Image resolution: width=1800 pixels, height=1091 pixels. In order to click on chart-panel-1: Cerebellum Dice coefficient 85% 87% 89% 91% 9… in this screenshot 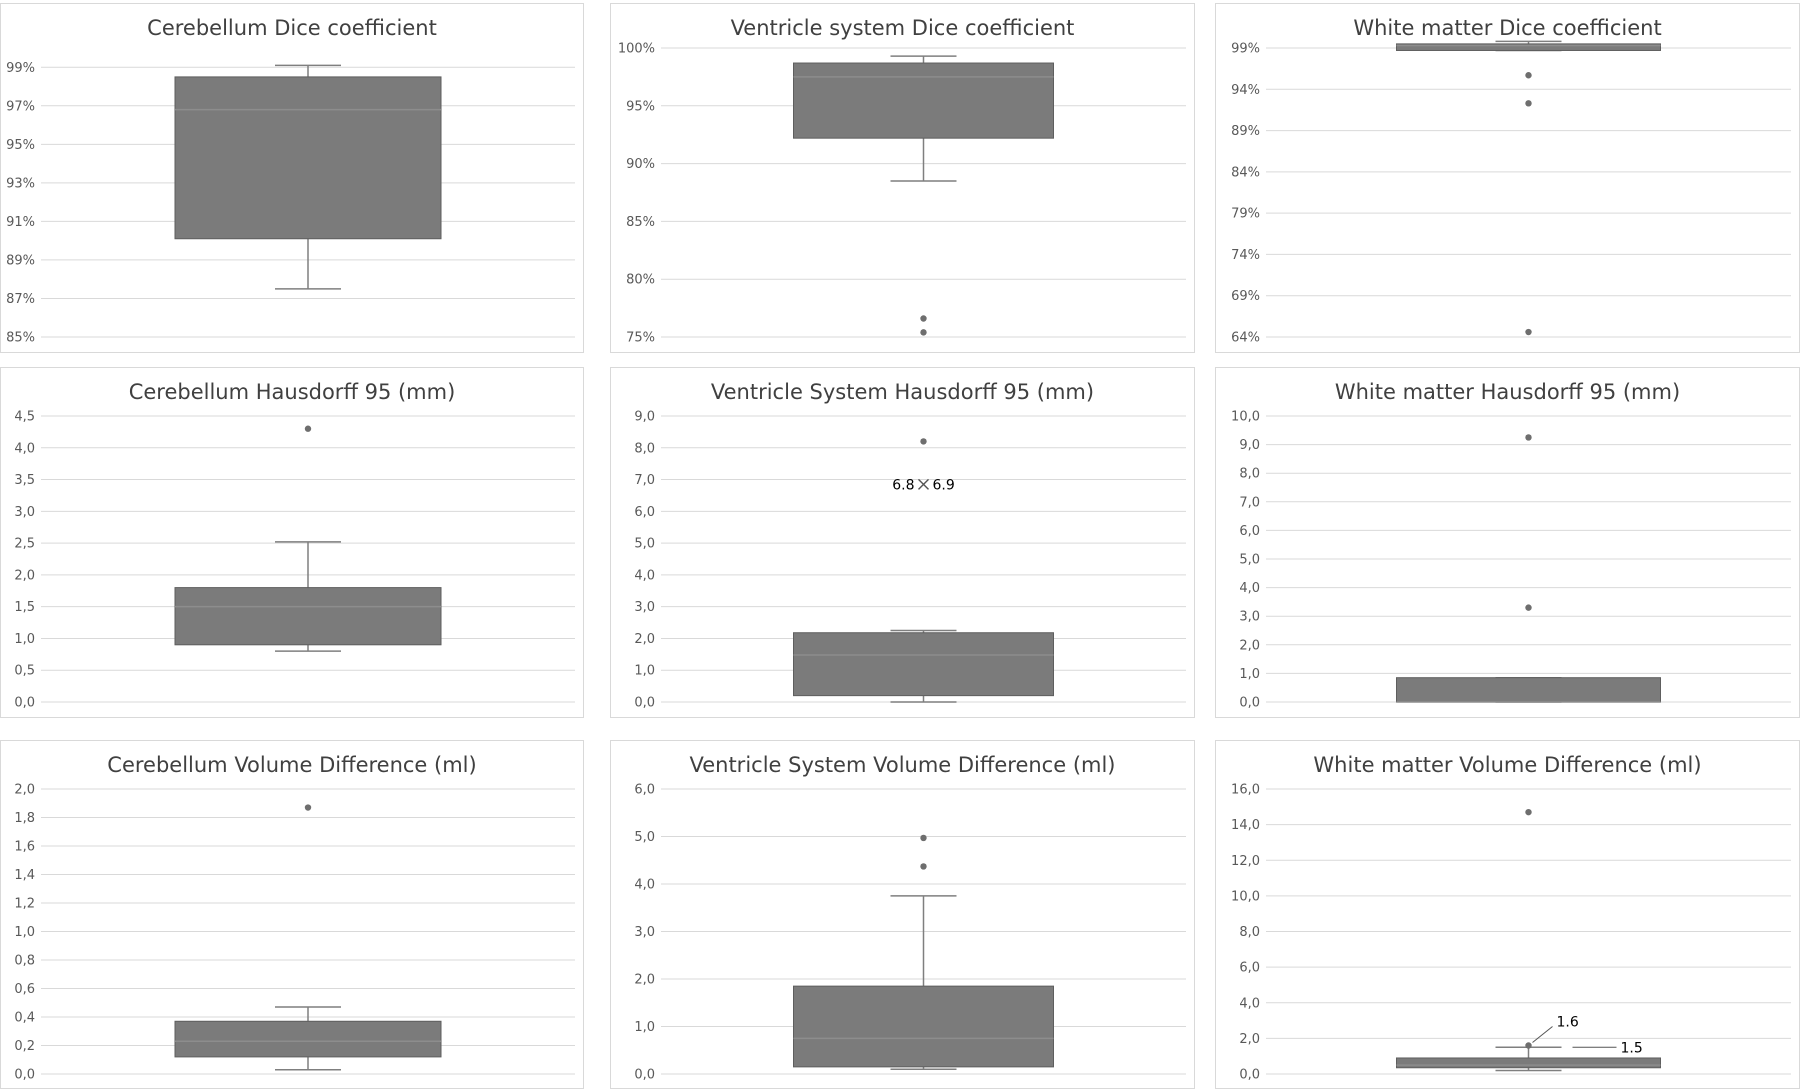, I will do `click(292, 178)`.